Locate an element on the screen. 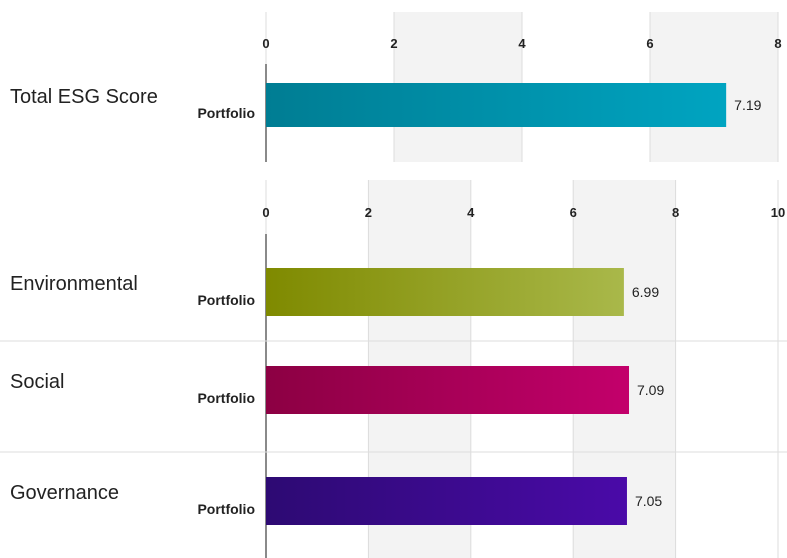 The image size is (787, 558). row-label: Environmental is located at coordinates (74, 284).